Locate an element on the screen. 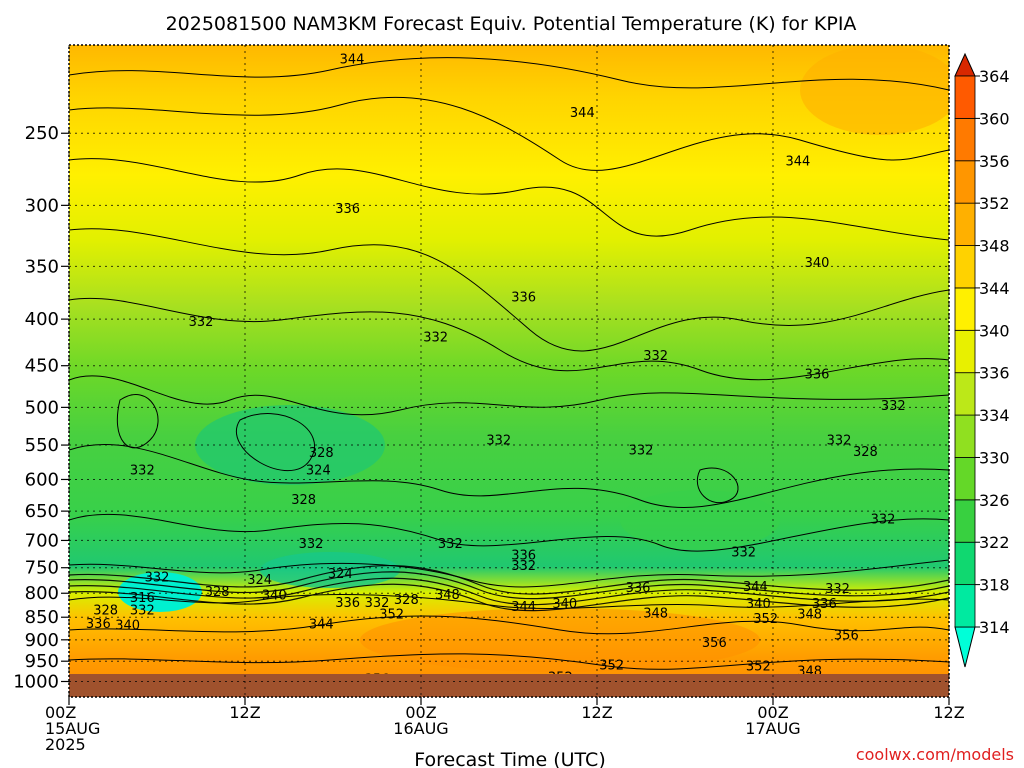  colorbar-label: 340 is located at coordinates (994, 330).